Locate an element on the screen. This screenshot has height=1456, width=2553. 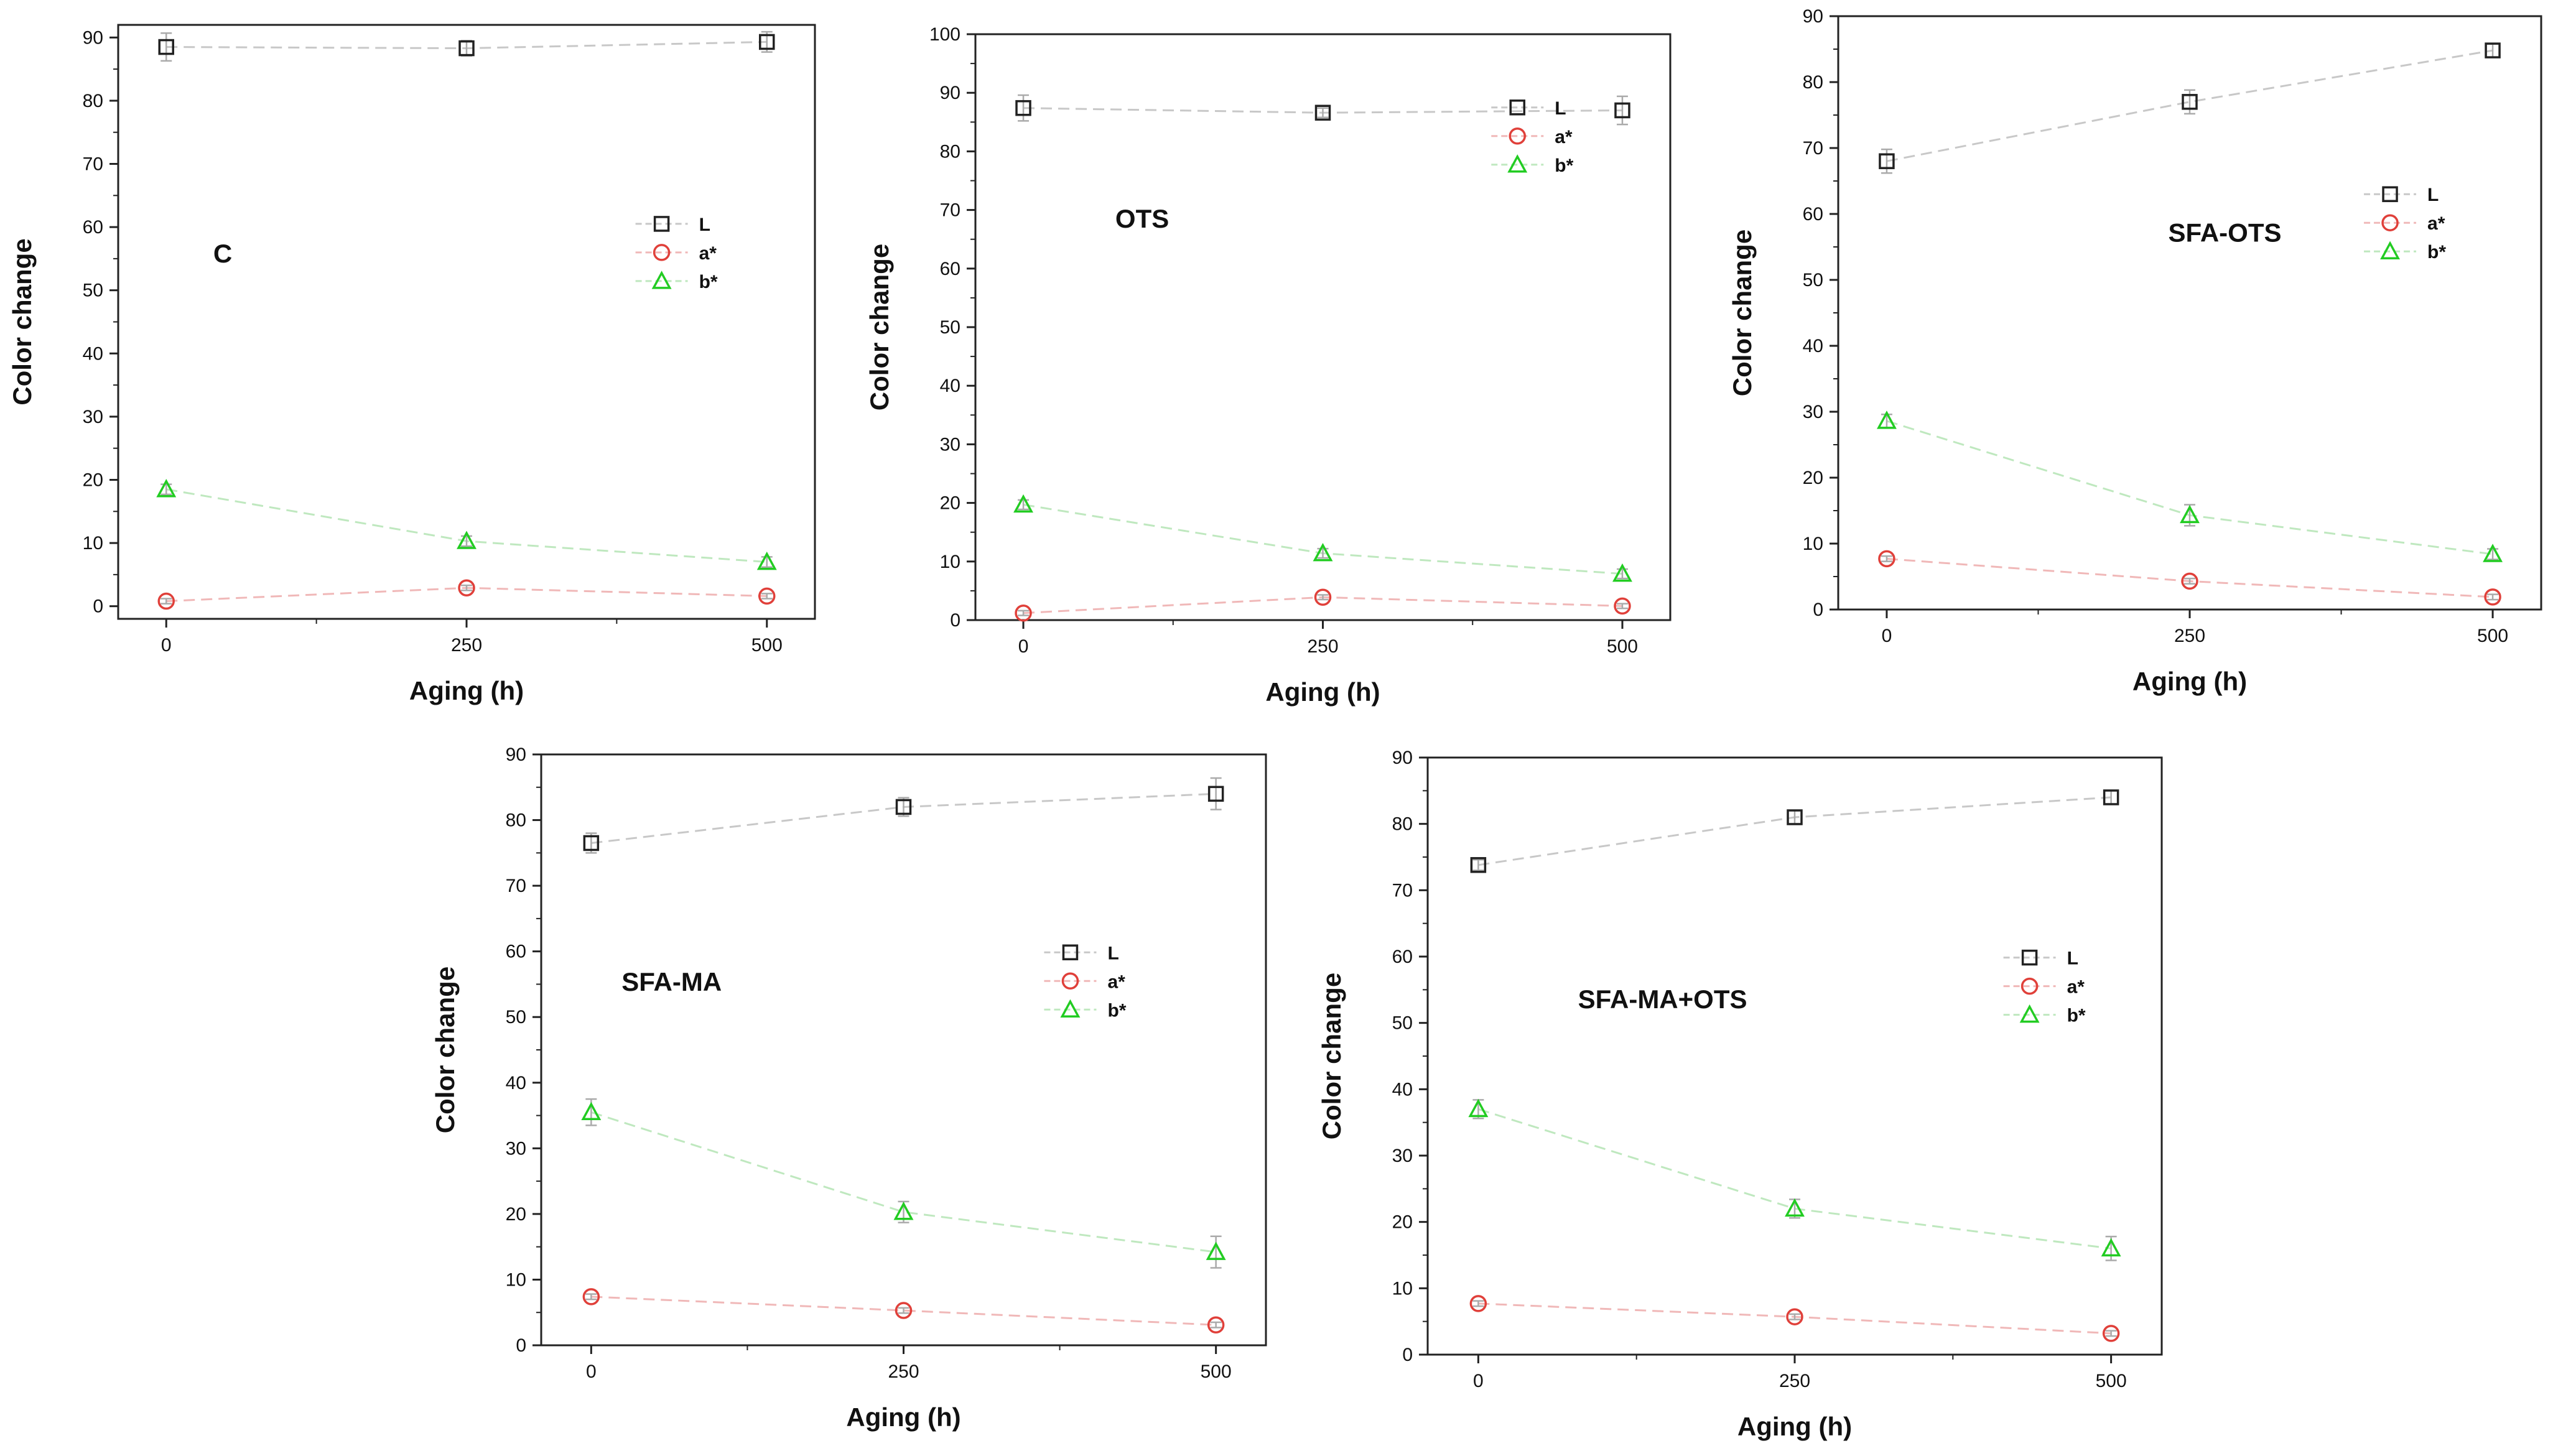
panel-title: SFA-MA+OTS is located at coordinates (1663, 999).